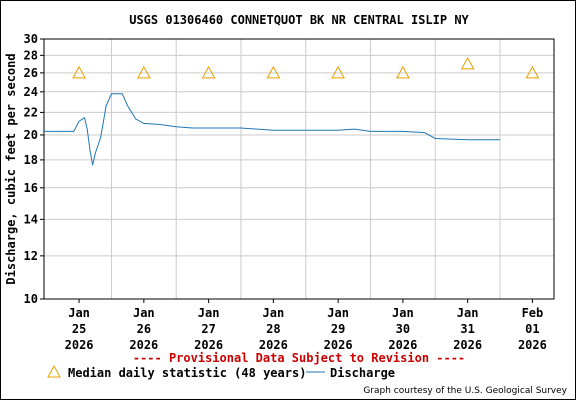 The height and width of the screenshot is (400, 576). Describe the element at coordinates (11, 168) in the screenshot. I see `y-axis-label: Discharge, cubic feet per second` at that location.